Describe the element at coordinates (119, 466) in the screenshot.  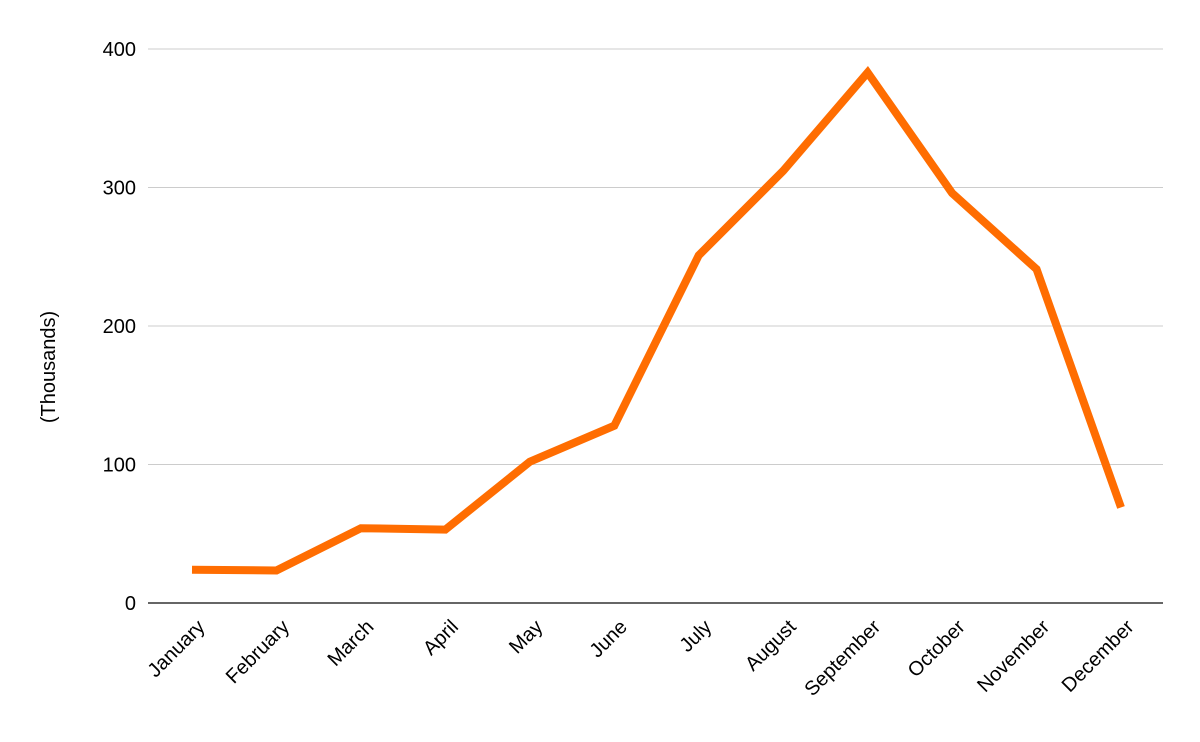
I see `y-tick-label: 100` at that location.